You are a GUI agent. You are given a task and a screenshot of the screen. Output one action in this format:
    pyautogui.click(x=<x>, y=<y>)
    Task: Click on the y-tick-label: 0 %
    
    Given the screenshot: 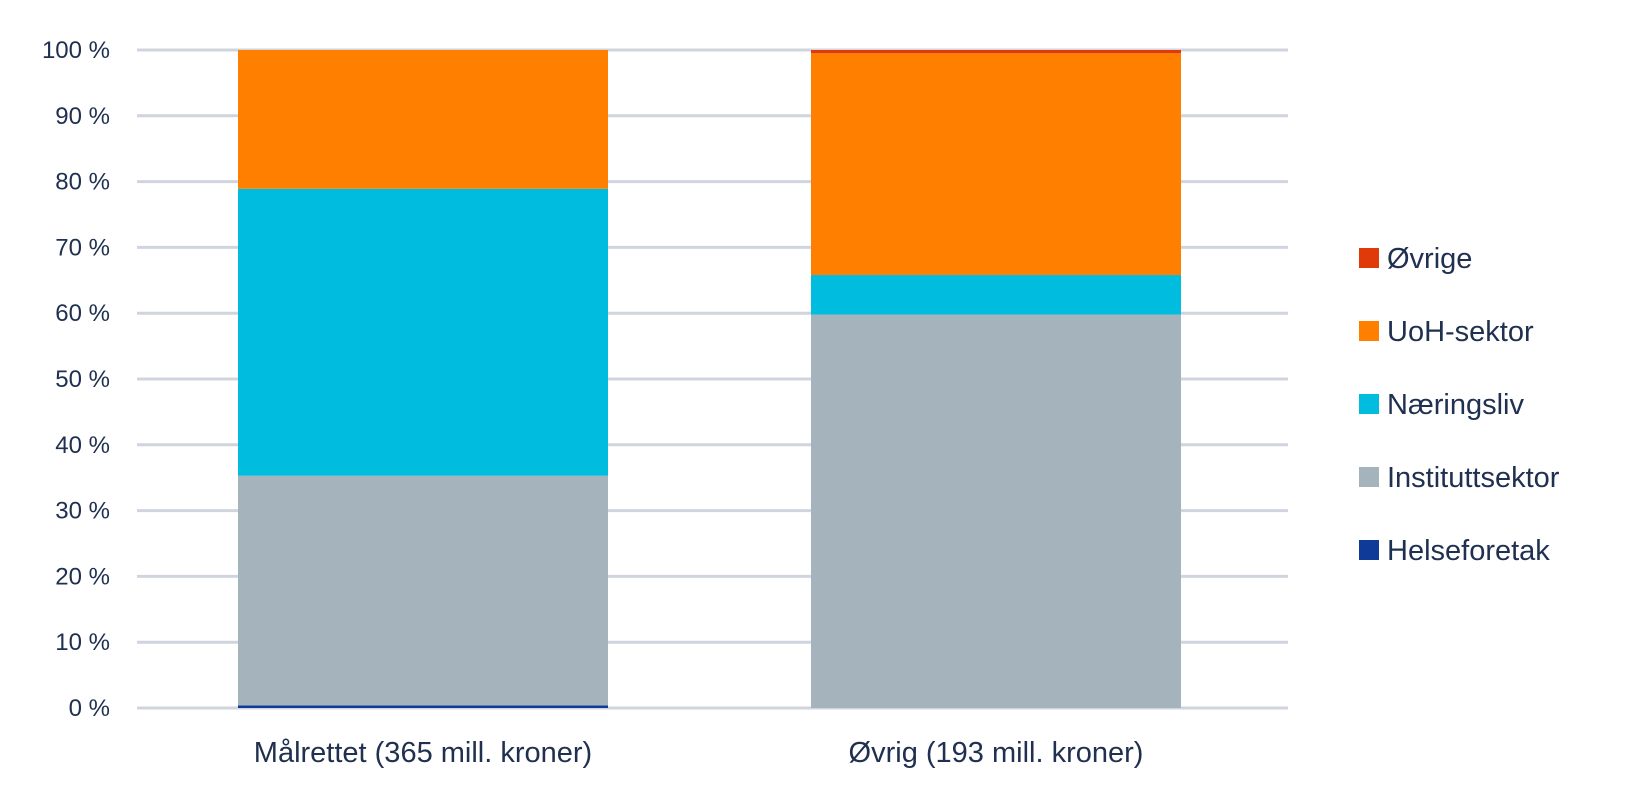 What is the action you would take?
    pyautogui.click(x=89, y=708)
    